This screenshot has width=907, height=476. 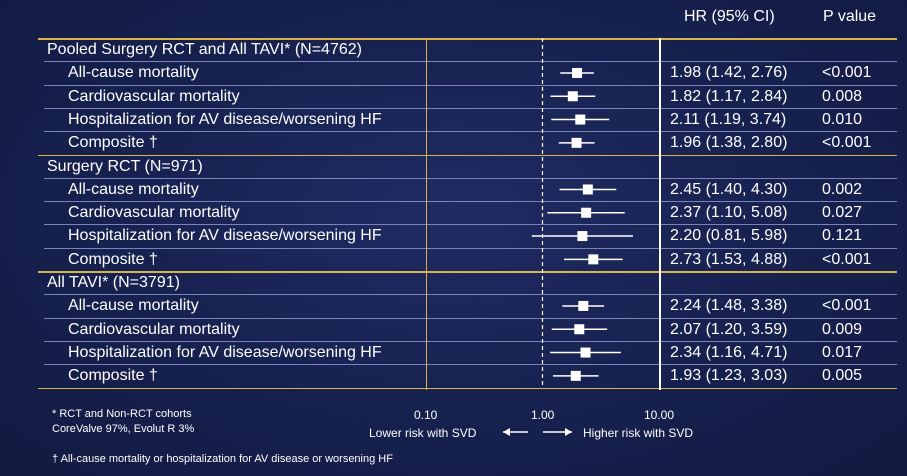 What do you see at coordinates (125, 166) in the screenshot?
I see `group-title: Surgery RCT (N=971)` at bounding box center [125, 166].